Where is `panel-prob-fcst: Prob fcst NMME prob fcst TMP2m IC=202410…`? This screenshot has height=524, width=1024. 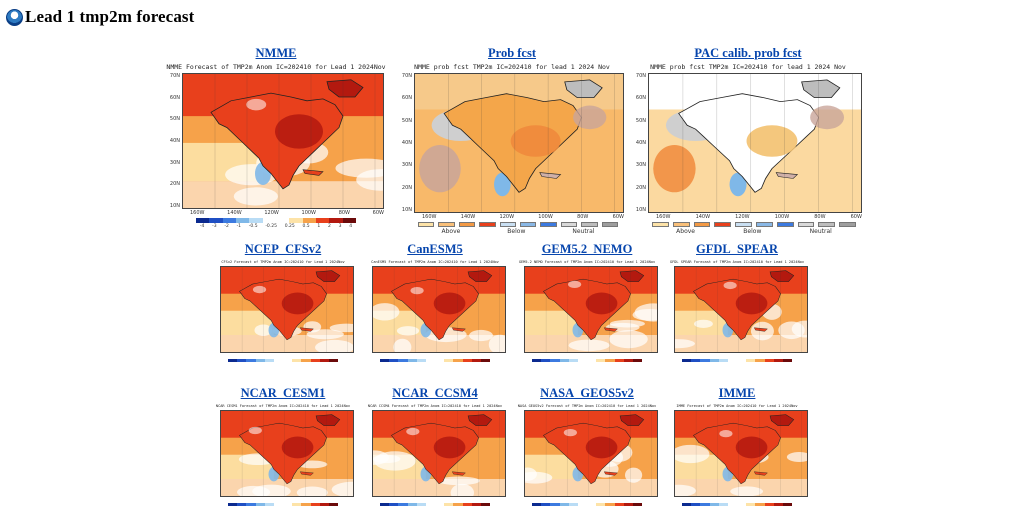
panel-prob-fcst: Prob fcst NMME prob fcst TMP2m IC=202410… is located at coordinates (512, 144).